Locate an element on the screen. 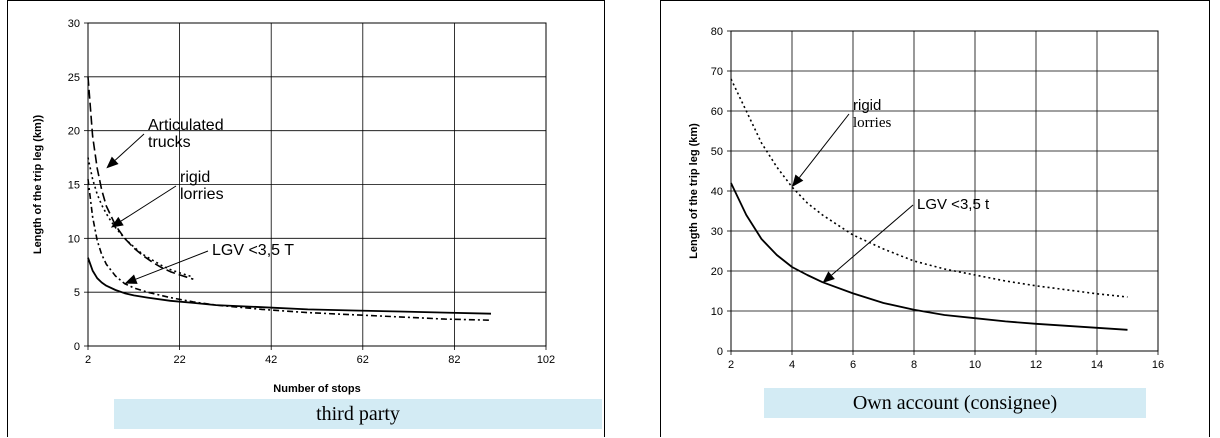 This screenshot has width=1220, height=438. x-axis-label: Number of stops is located at coordinates (316, 389).